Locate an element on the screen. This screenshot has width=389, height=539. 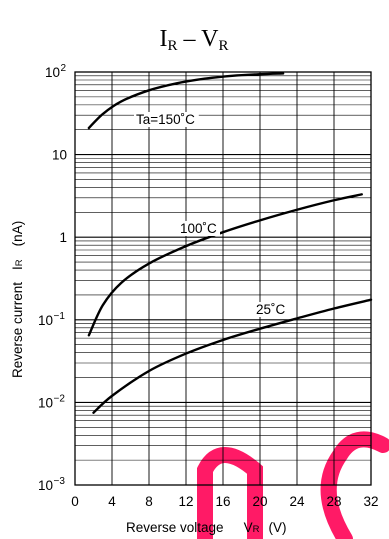
x-tick-label: 4 is located at coordinates (112, 501).